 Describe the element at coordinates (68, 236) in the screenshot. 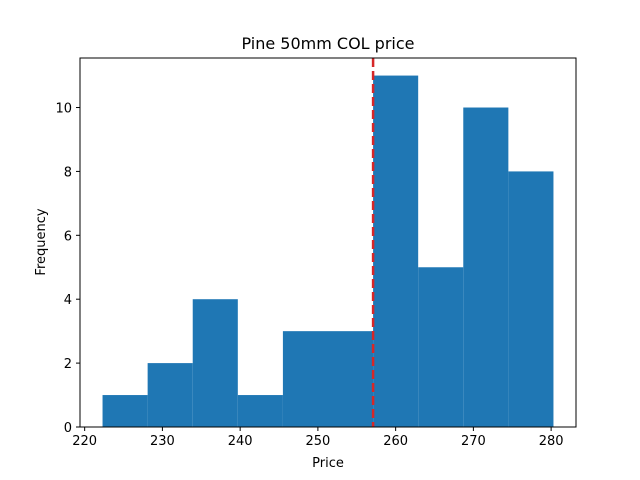

I see `y-tick-label: 6` at that location.